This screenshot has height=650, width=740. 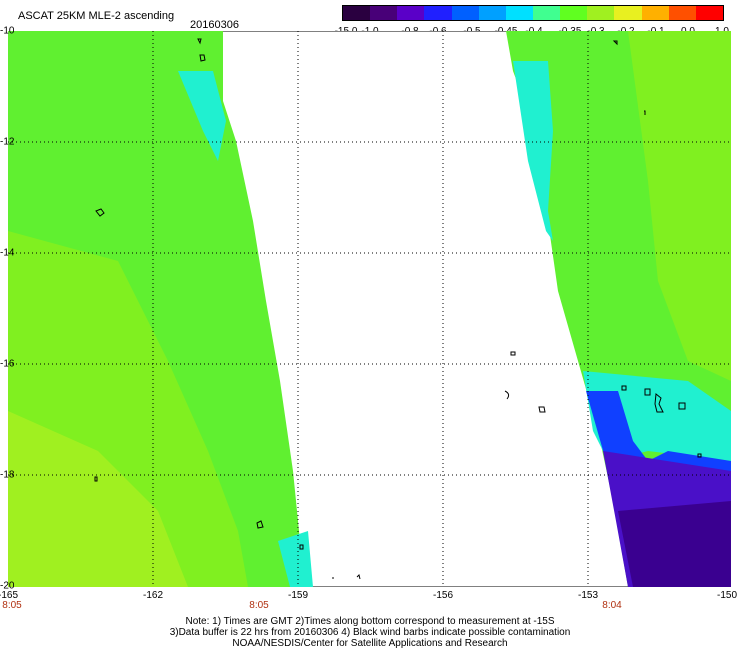 I want to click on swath-right-lightgreen, so click(x=679, y=206).